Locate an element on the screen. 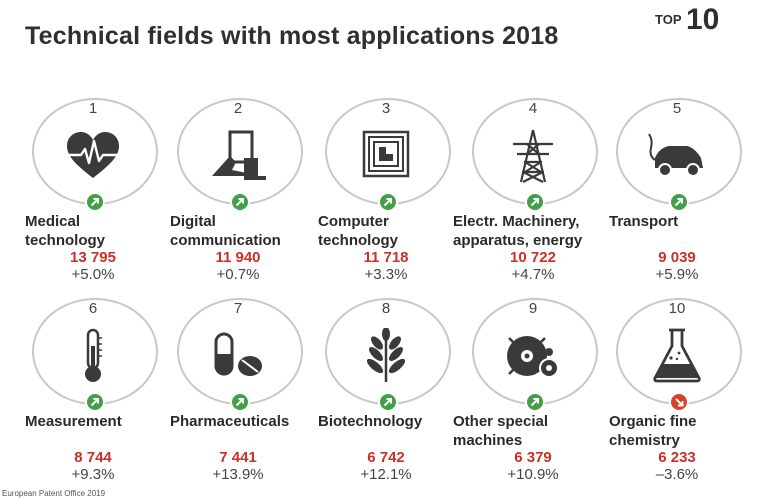 The image size is (770, 500). field-item-5: 5 Transport 9 039 +5.9% is located at coordinates (684, 195).